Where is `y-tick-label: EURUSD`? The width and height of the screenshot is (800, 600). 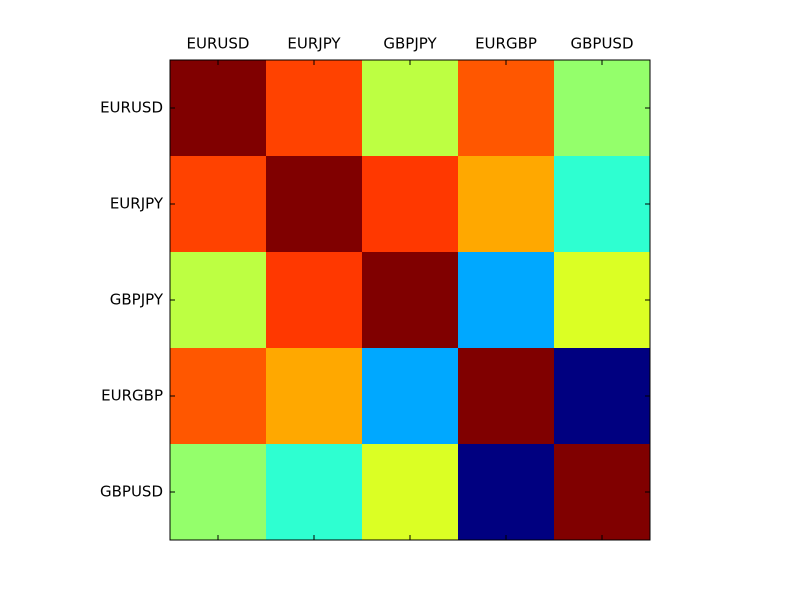 y-tick-label: EURUSD is located at coordinates (131, 108).